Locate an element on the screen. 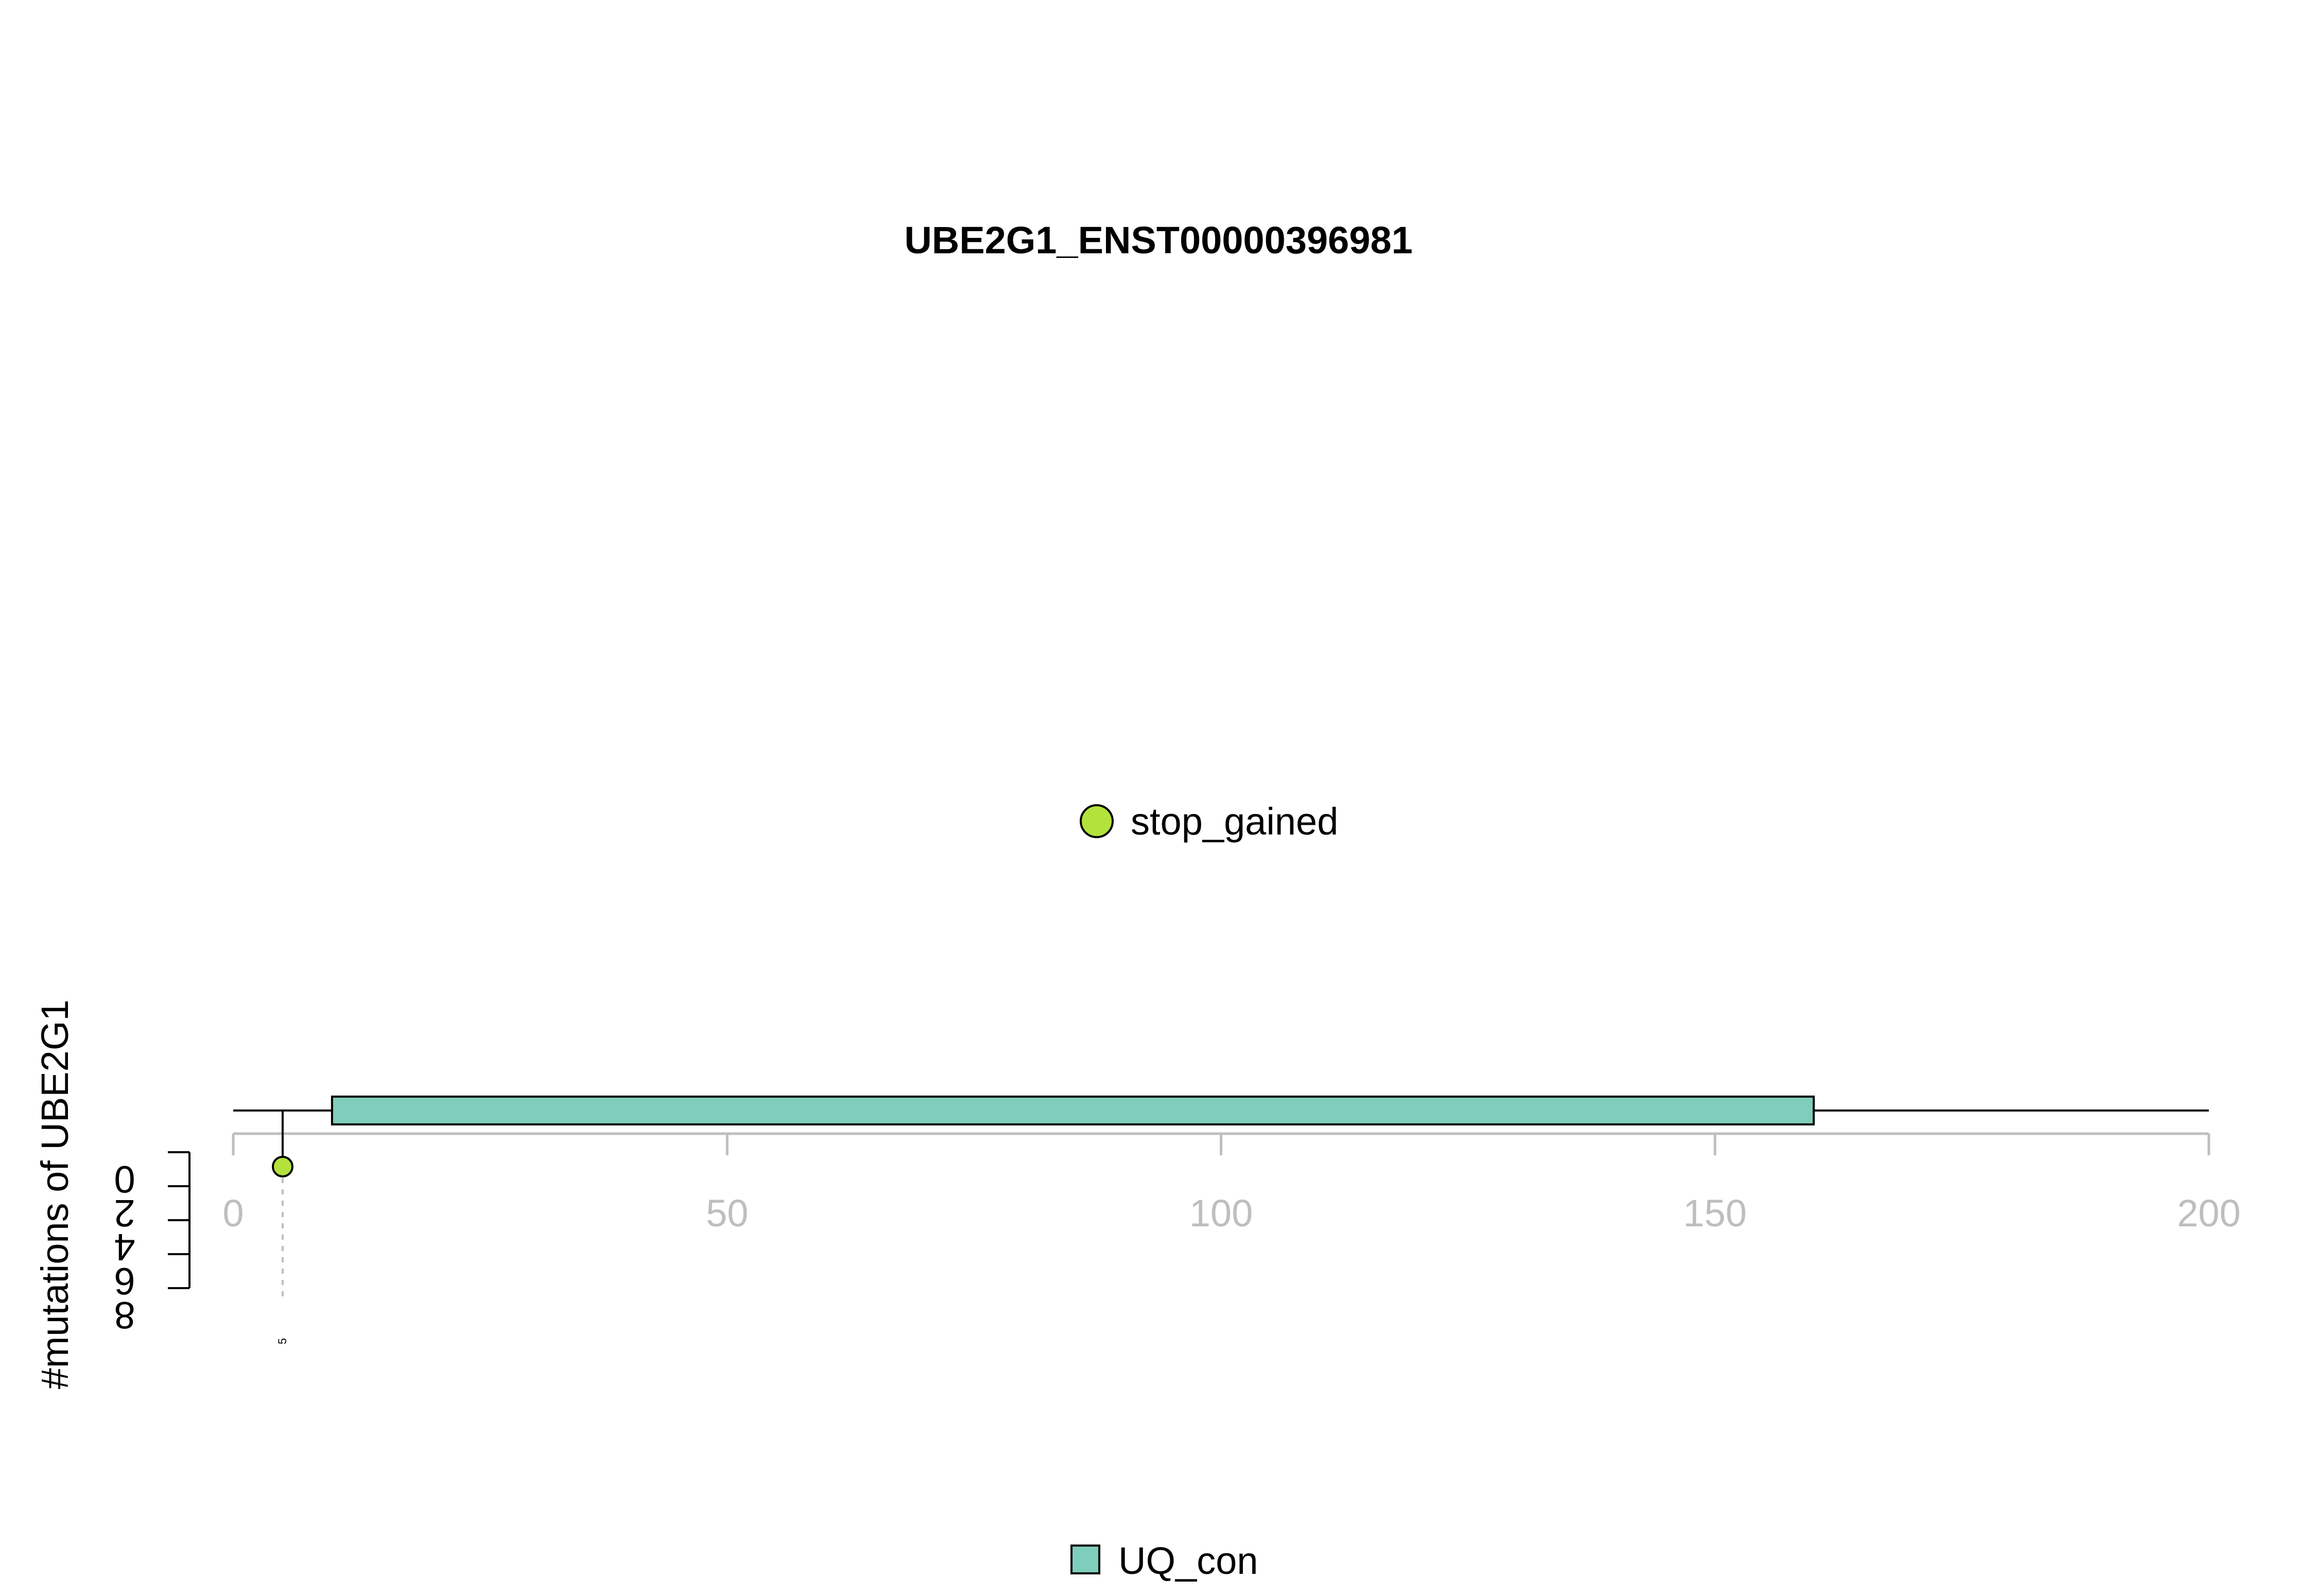 The image size is (2317, 1596). y-tick-label-4: 4 is located at coordinates (124, 1248).